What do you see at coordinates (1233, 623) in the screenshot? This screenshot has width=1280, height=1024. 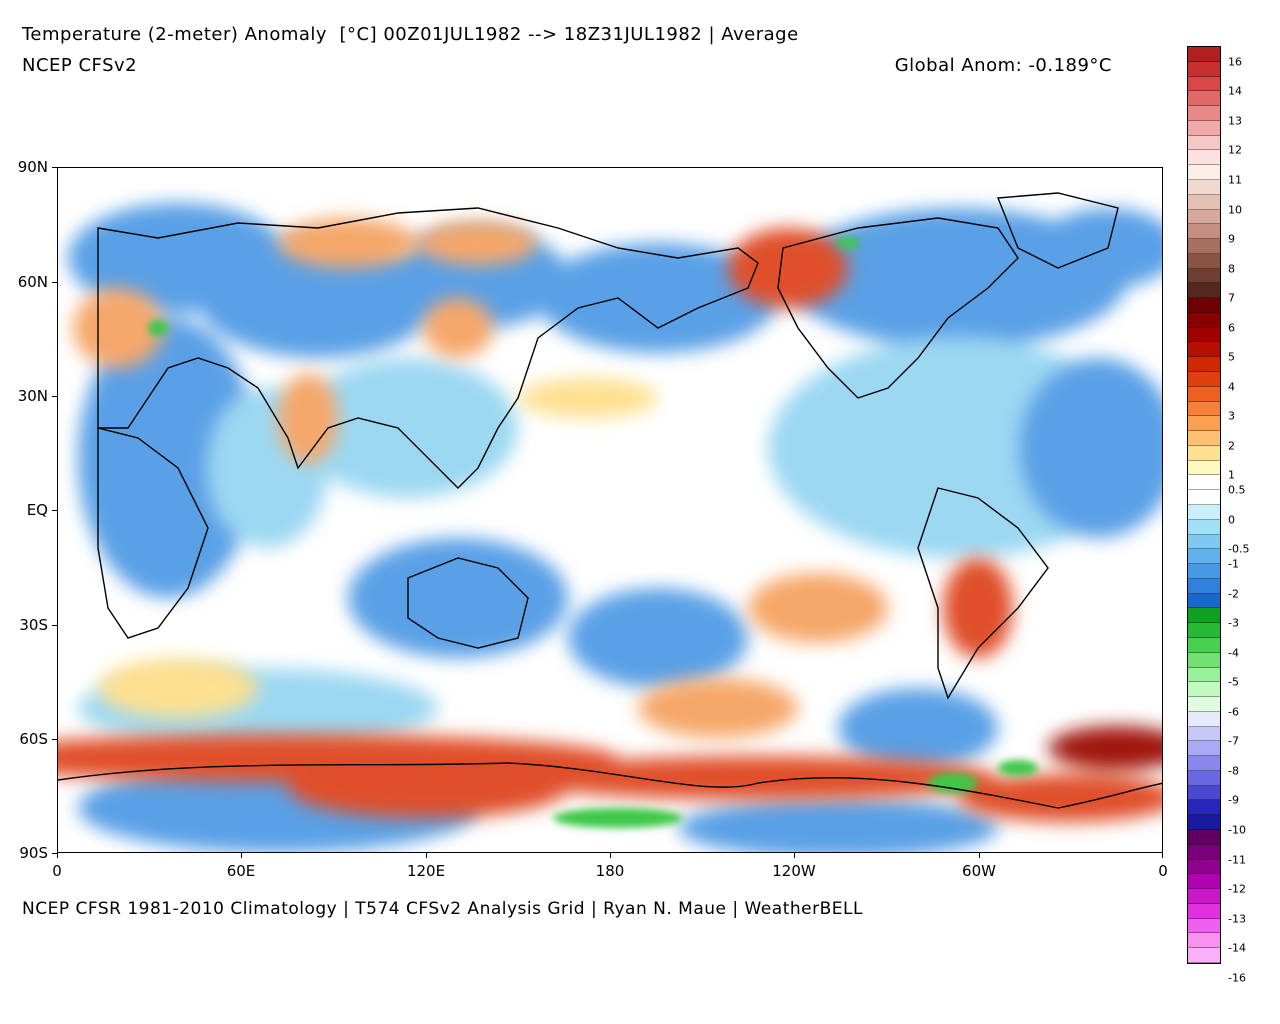 I see `colorbar-label: -3` at bounding box center [1233, 623].